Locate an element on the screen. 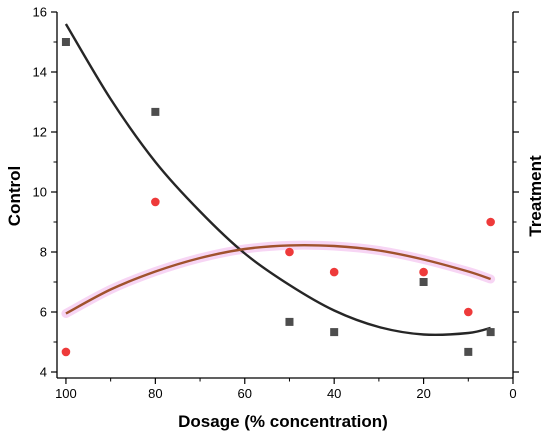 Image resolution: width=550 pixels, height=439 pixels. x-axis-title: Dosage (% concentration) is located at coordinates (283, 421).